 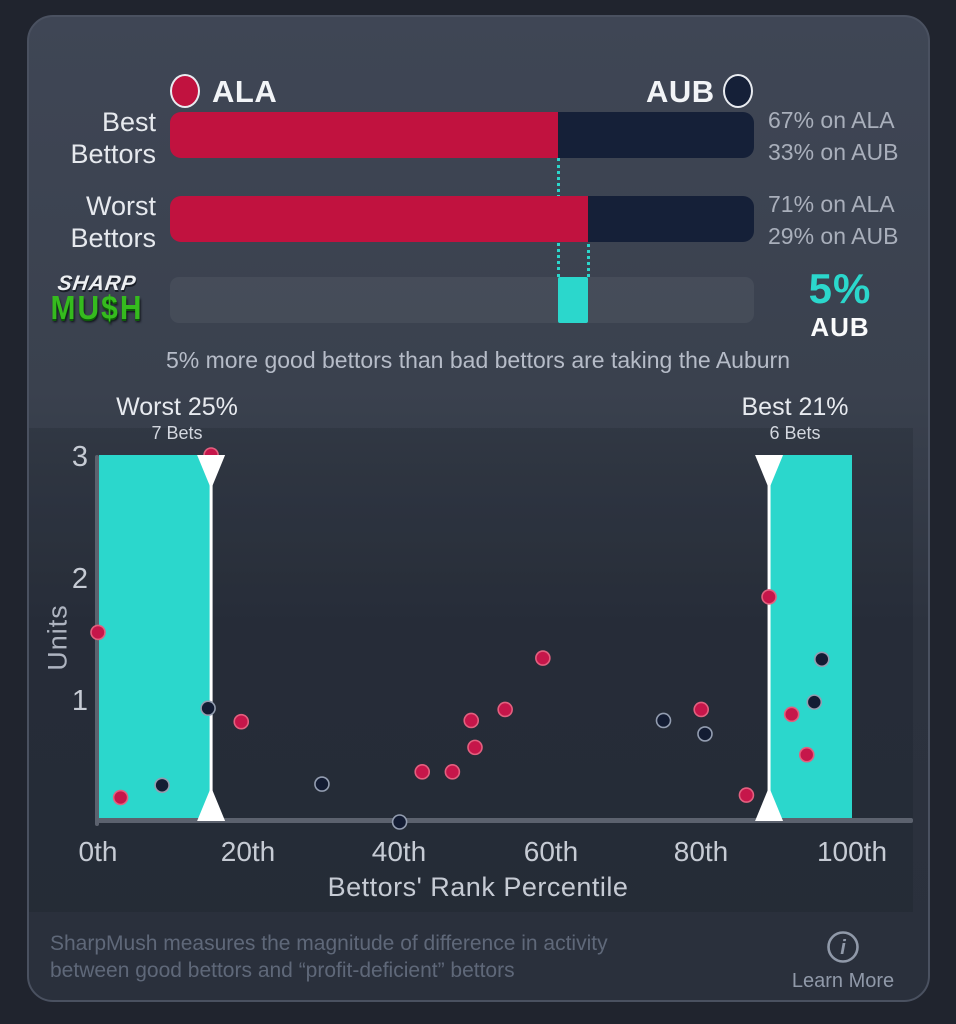 What do you see at coordinates (79, 701) in the screenshot?
I see `ytick-1: 1` at bounding box center [79, 701].